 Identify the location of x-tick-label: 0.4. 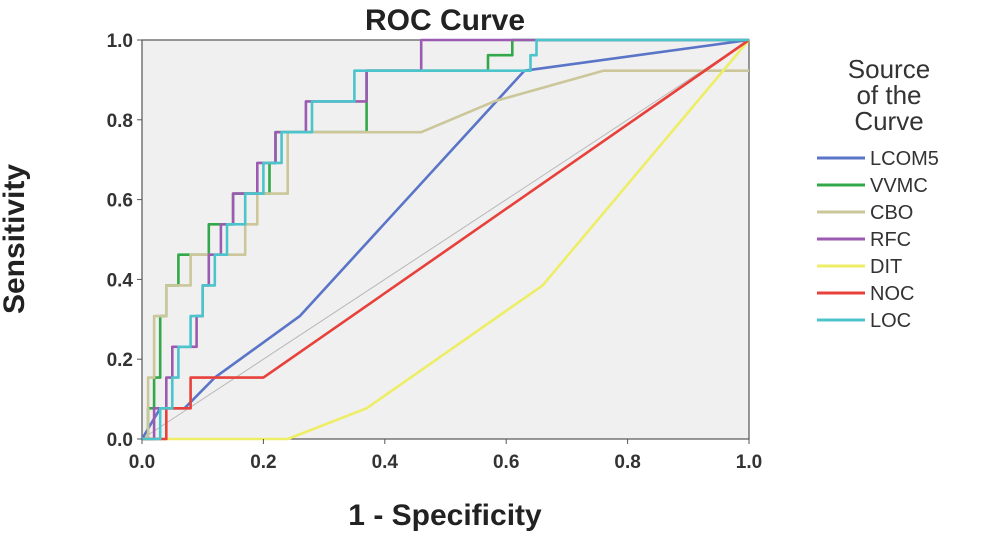
(385, 462).